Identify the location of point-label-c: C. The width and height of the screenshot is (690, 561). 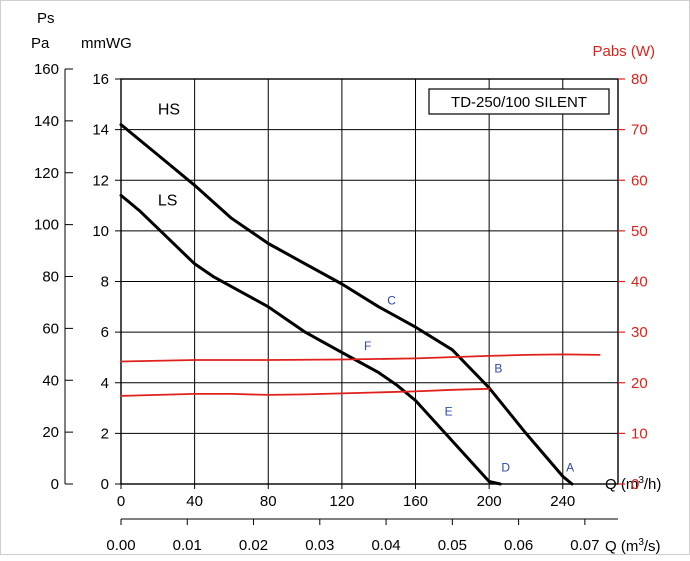
(391, 300).